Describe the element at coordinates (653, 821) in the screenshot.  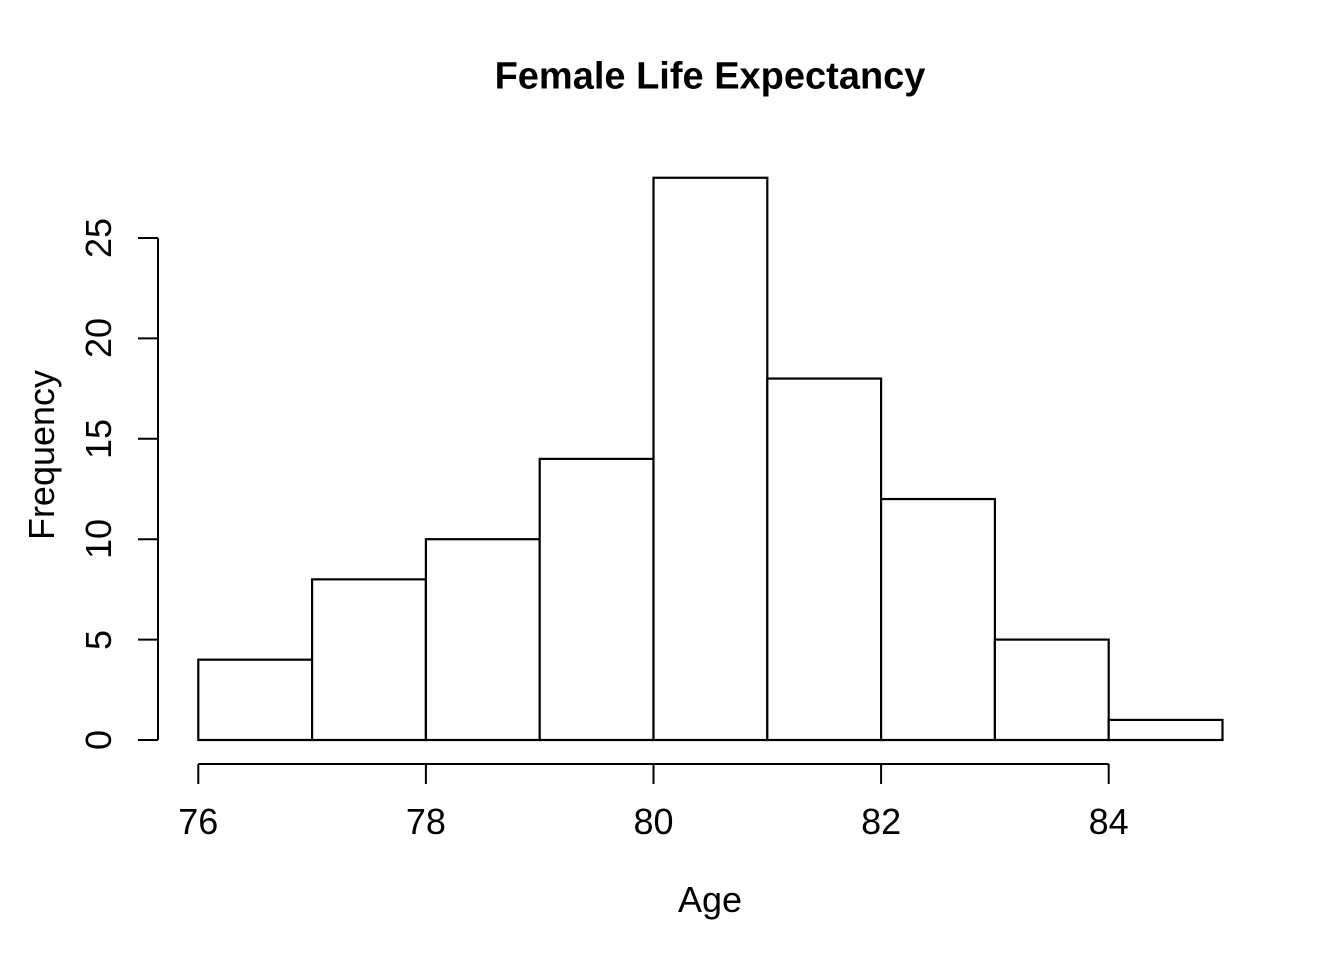
I see `x-tick-label: 80` at that location.